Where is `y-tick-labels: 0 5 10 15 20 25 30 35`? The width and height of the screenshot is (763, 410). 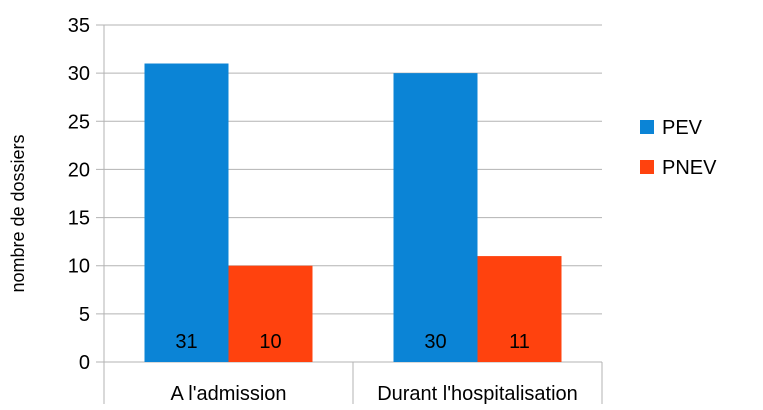
y-tick-labels: 0 5 10 15 20 25 30 35 is located at coordinates (79, 194).